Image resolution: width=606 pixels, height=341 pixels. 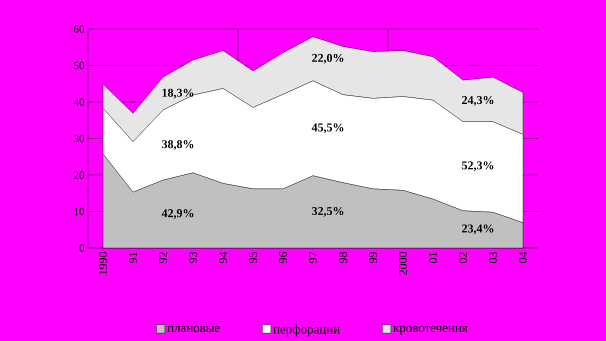 I want to click on x-tick-label: 91, so click(x=133, y=258).